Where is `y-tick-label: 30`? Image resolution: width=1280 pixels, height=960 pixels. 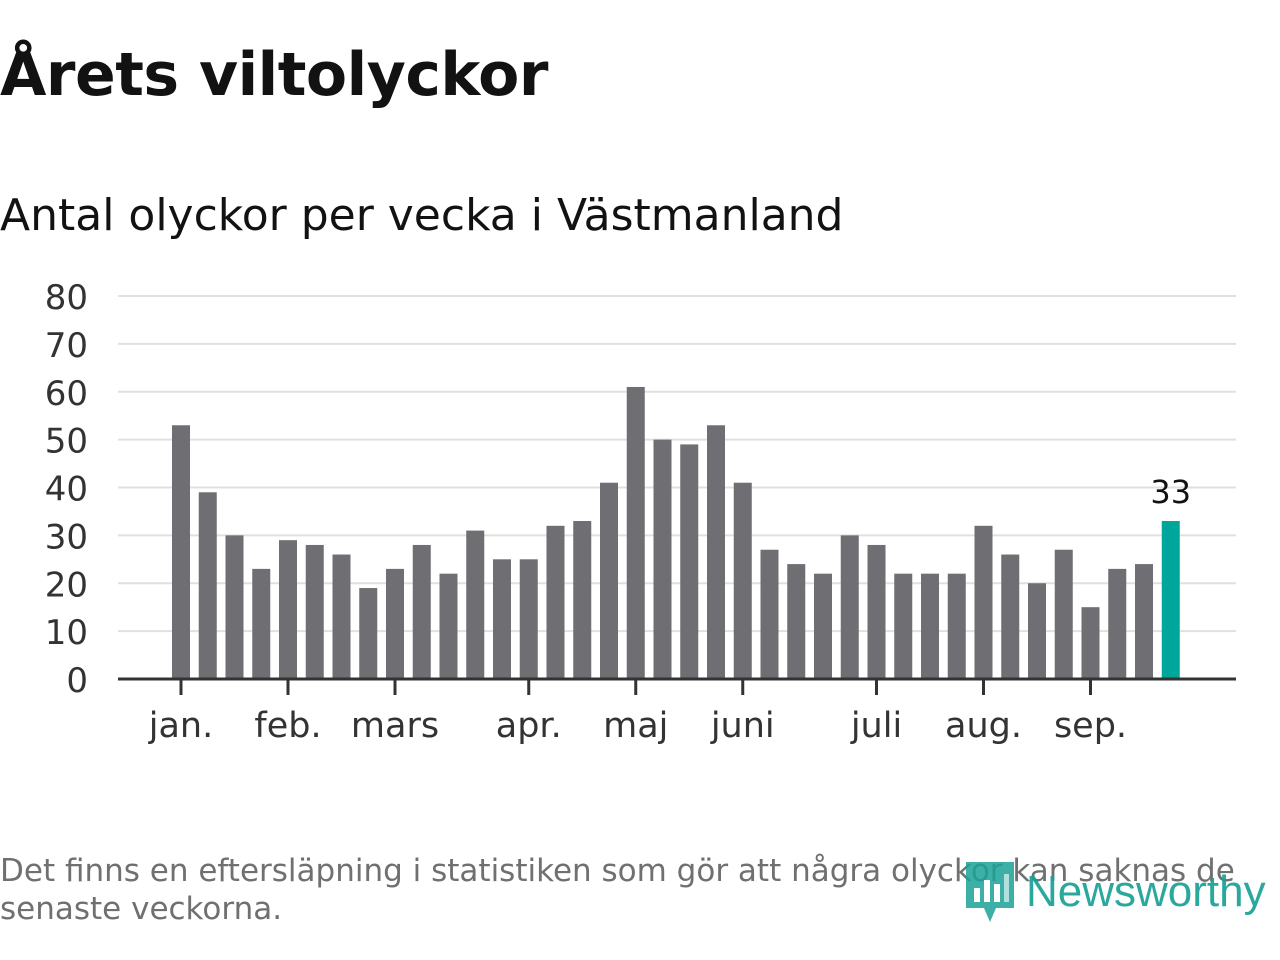
y-tick-label: 30 is located at coordinates (66, 537).